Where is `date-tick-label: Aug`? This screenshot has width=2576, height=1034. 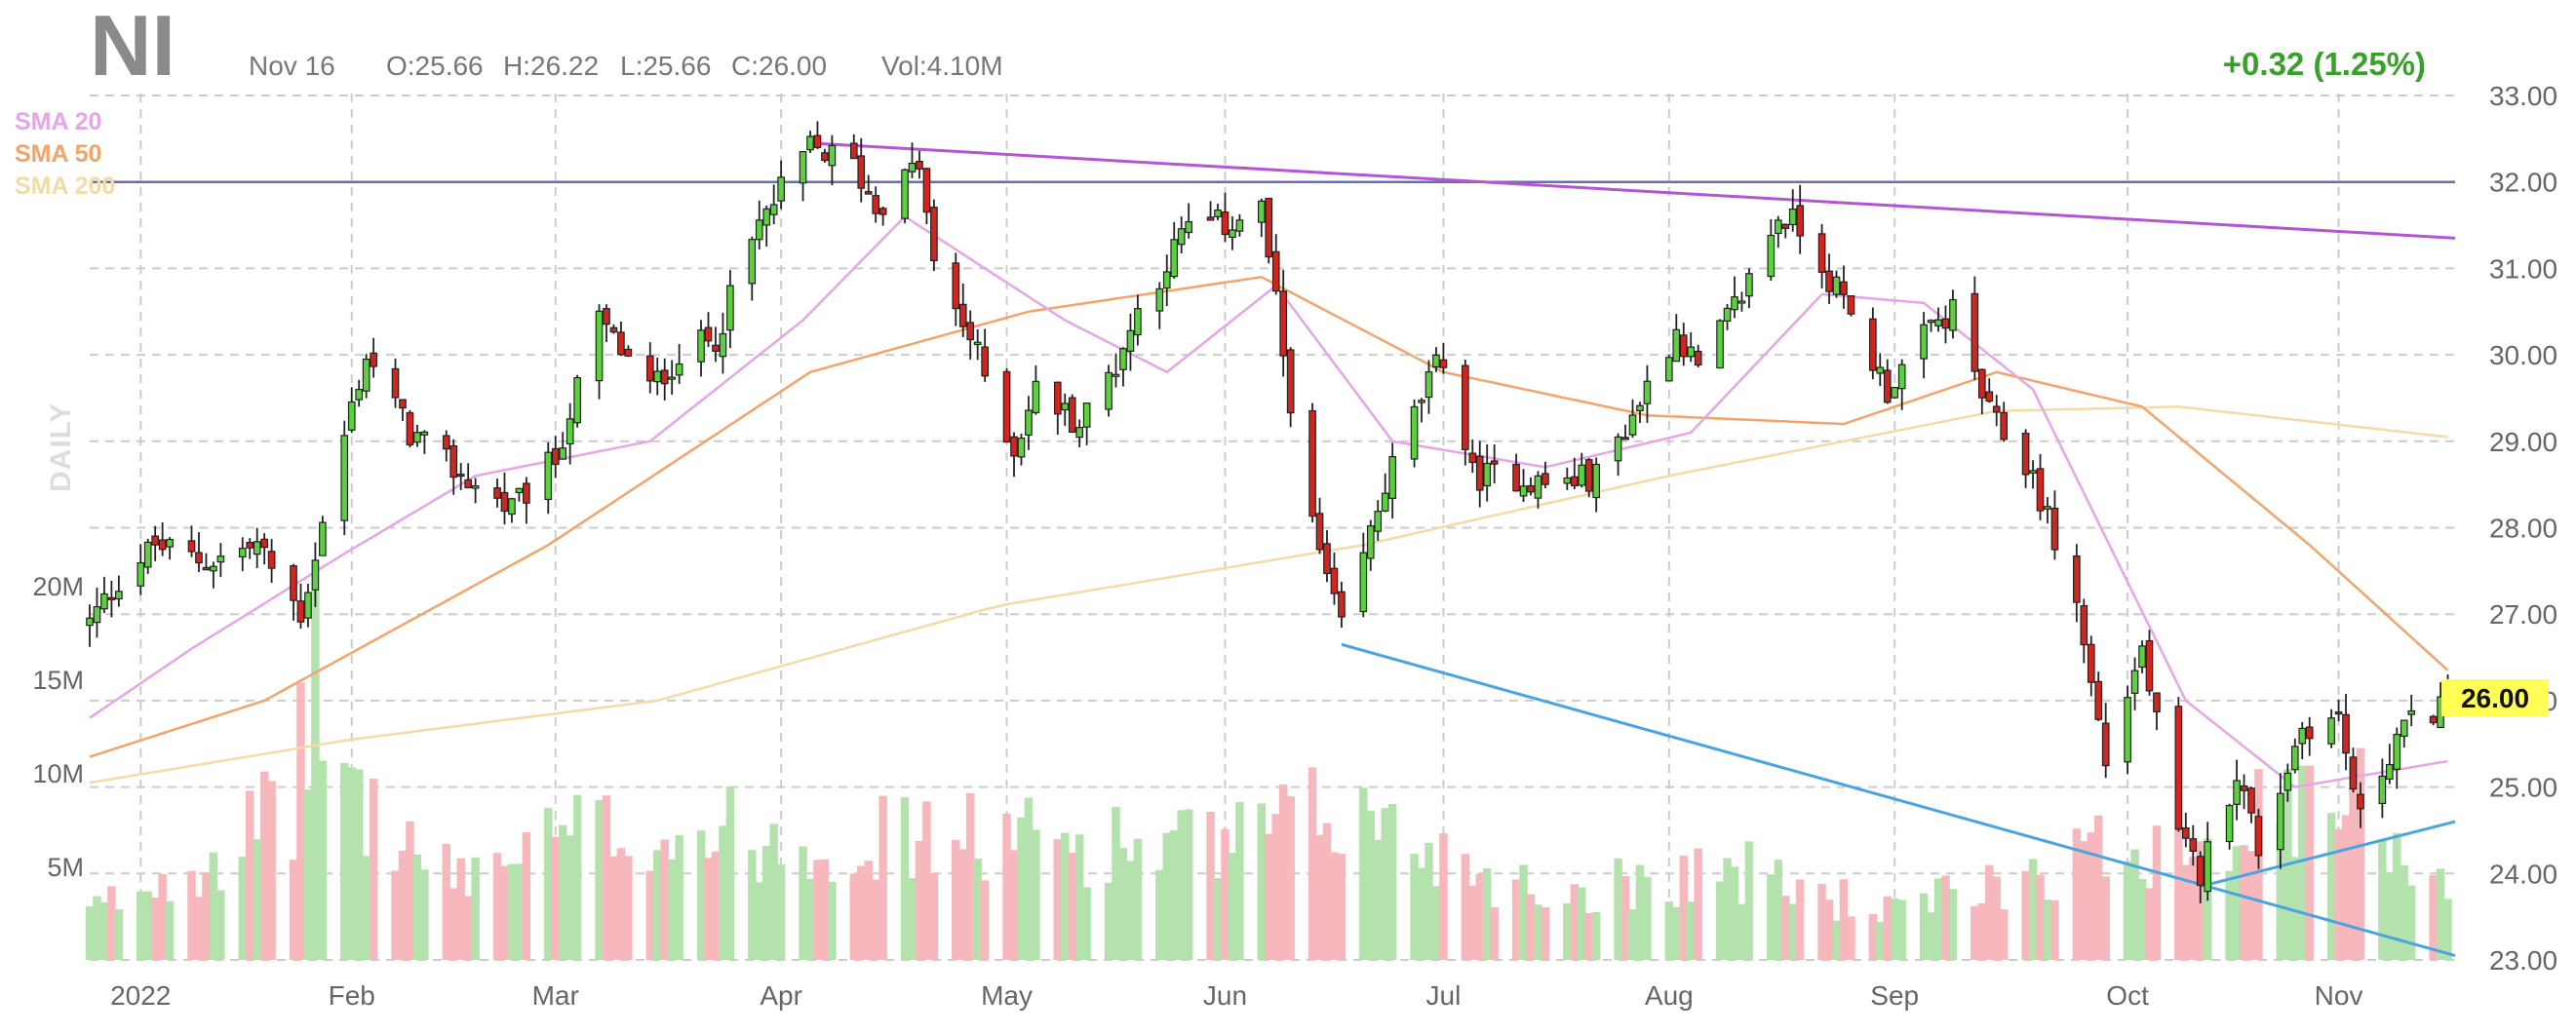
date-tick-label: Aug is located at coordinates (1669, 995).